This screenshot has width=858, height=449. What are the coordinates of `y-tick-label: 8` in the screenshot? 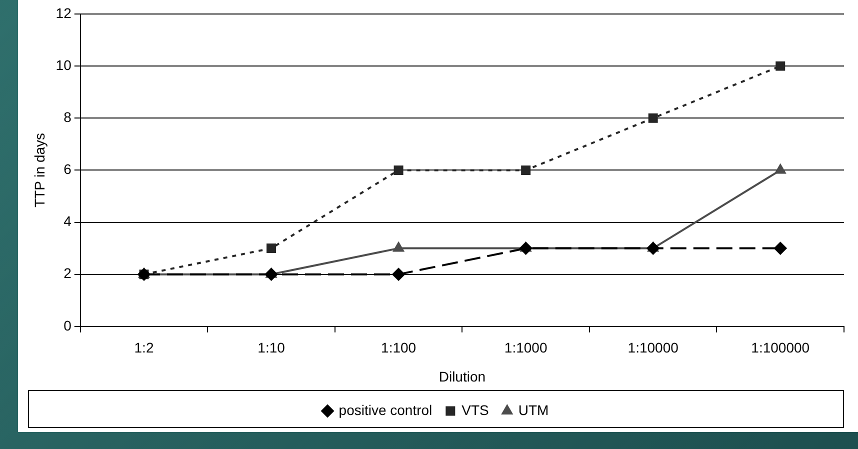 It's located at (68, 116).